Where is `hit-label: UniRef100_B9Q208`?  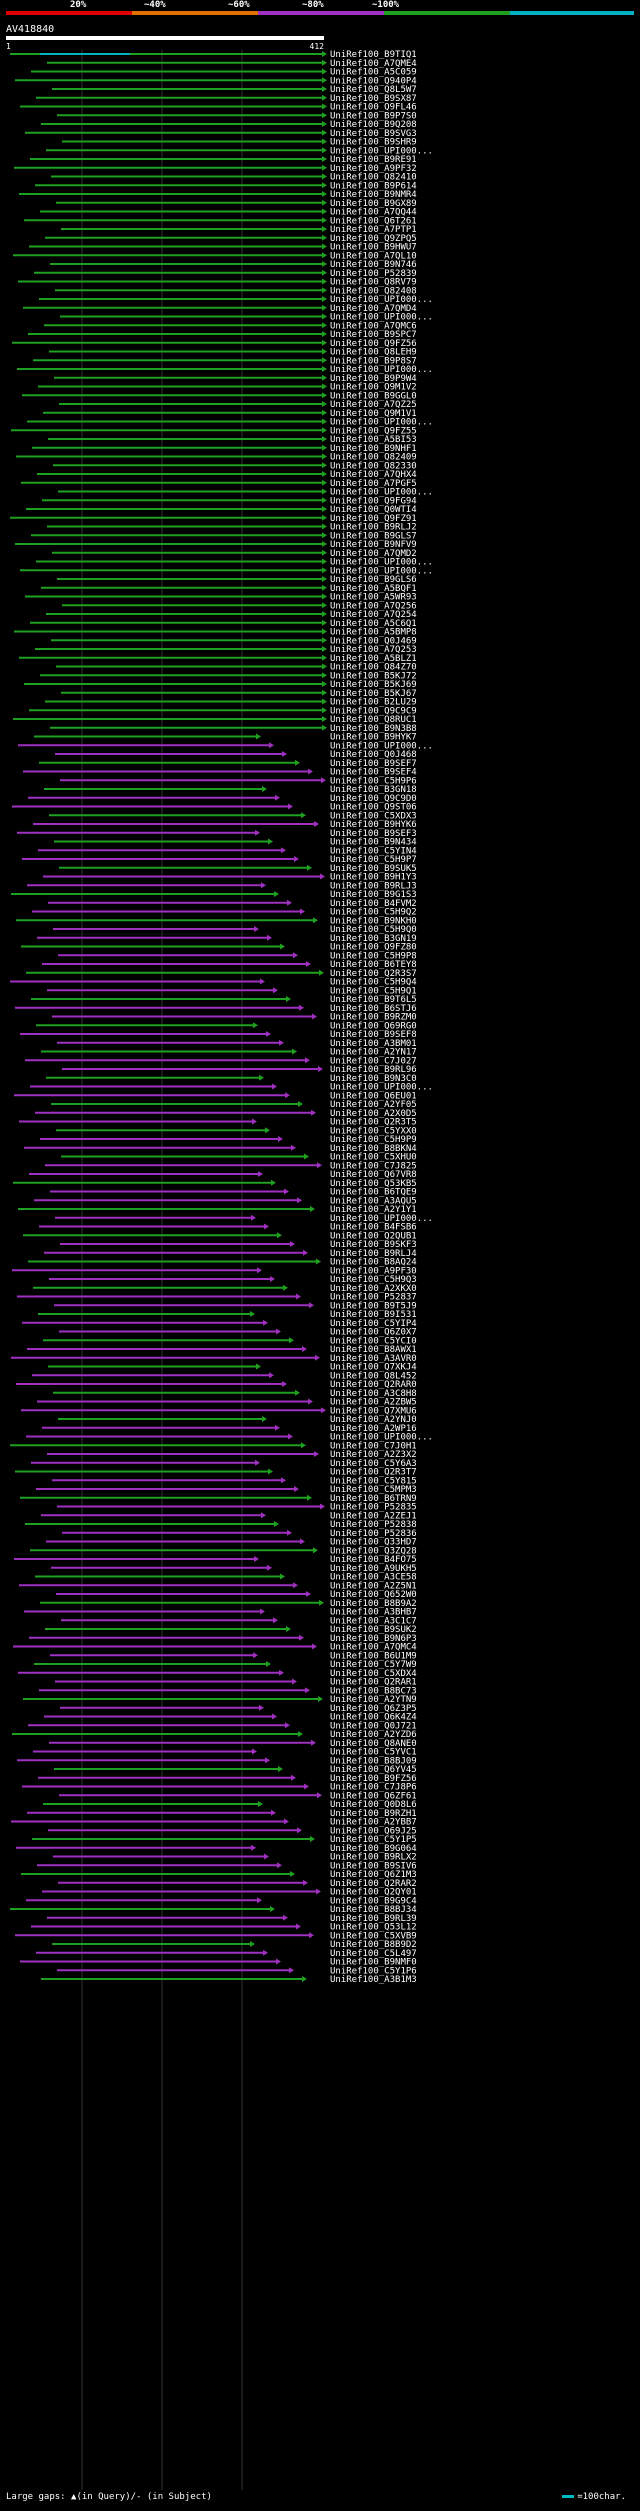 hit-label: UniRef100_B9Q208 is located at coordinates (373, 125).